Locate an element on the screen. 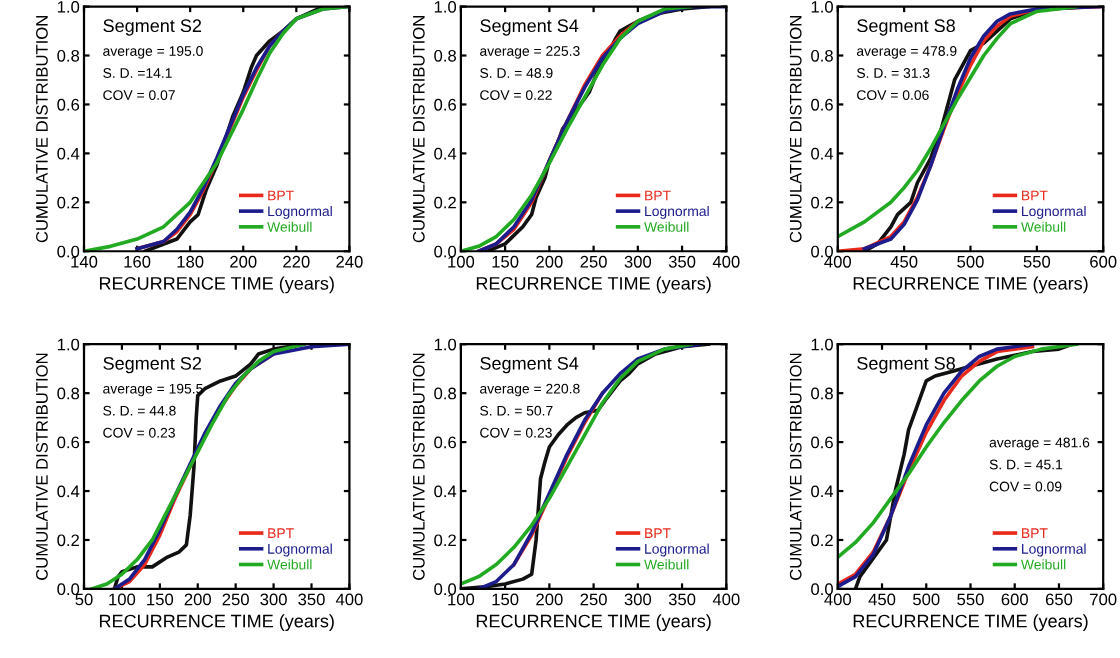 The width and height of the screenshot is (1120, 658). x-tick-label: 220 is located at coordinates (296, 261).